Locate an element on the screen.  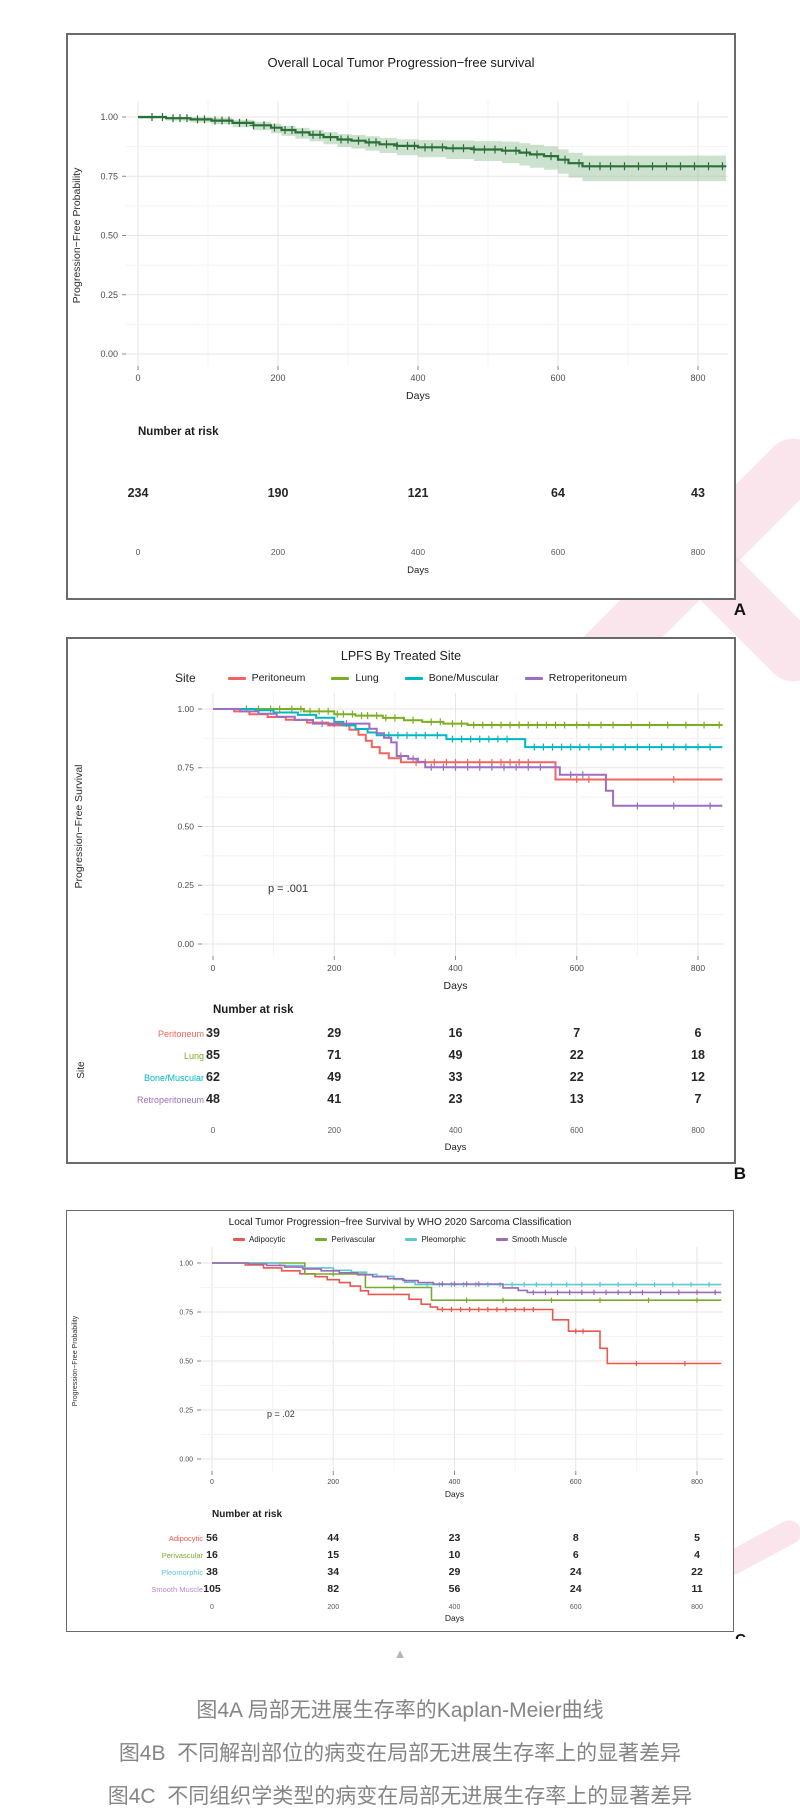
risk-value: 29 is located at coordinates (455, 1572).